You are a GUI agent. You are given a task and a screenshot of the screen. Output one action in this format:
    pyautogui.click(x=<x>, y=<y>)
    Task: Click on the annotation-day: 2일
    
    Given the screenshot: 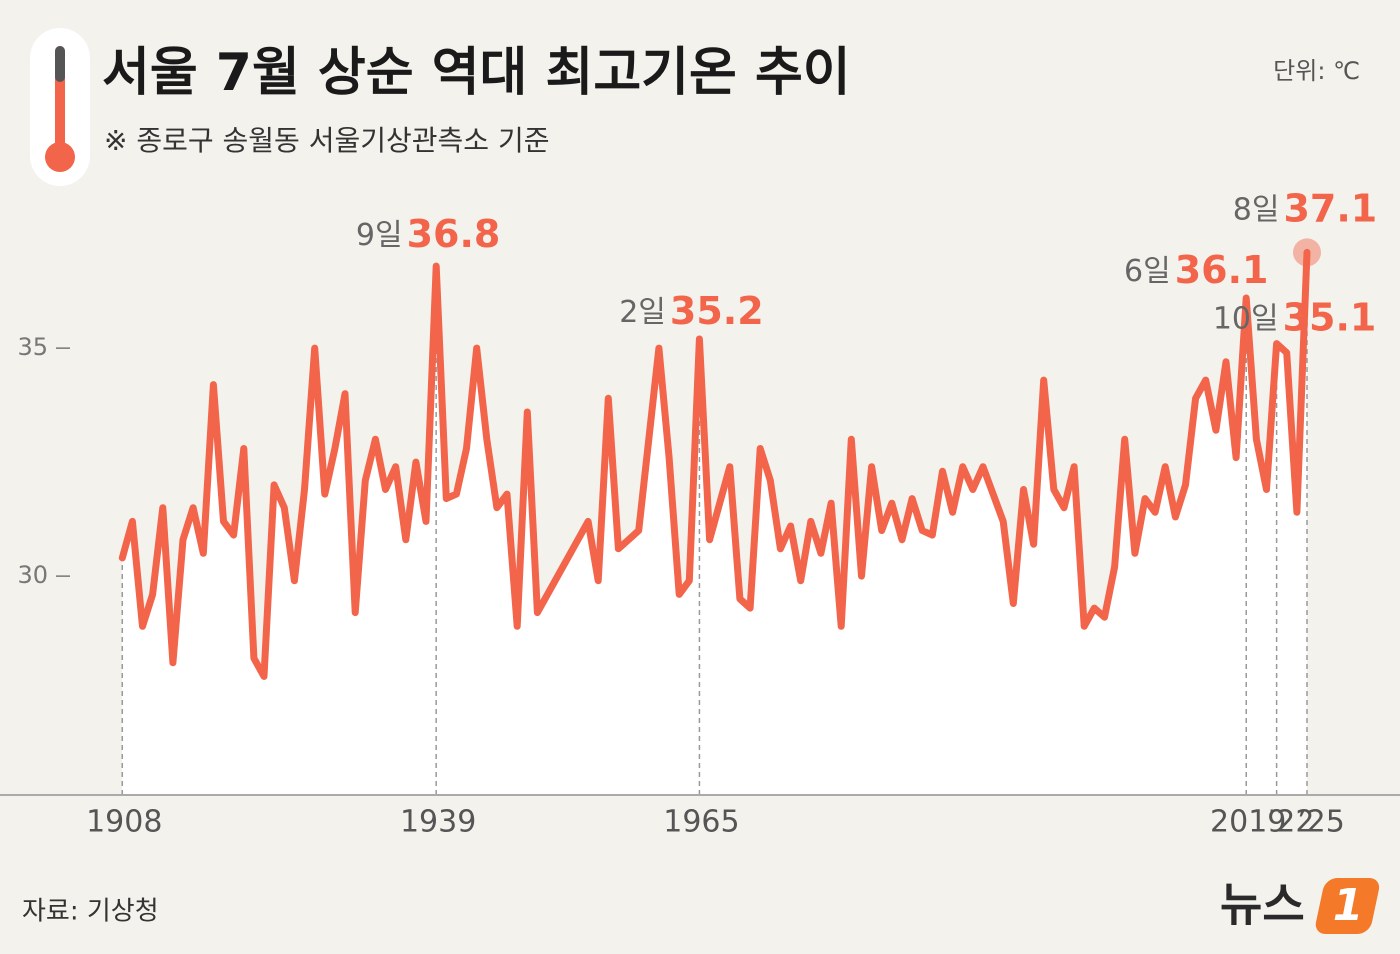 What is the action you would take?
    pyautogui.click(x=642, y=312)
    